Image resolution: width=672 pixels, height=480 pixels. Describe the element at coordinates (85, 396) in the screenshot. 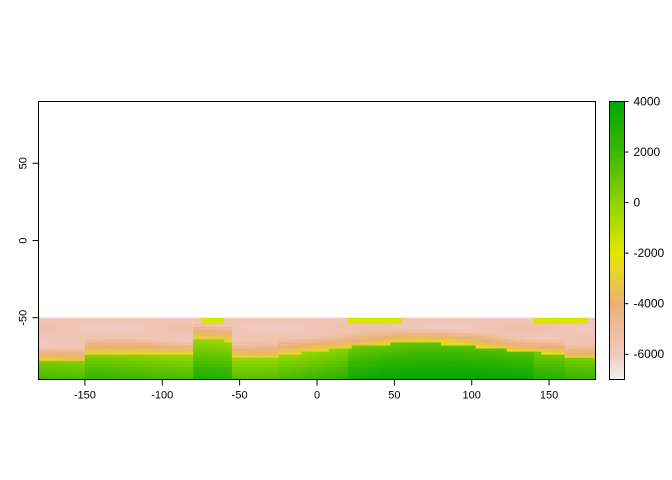

I see `x-tick-label: -150` at that location.